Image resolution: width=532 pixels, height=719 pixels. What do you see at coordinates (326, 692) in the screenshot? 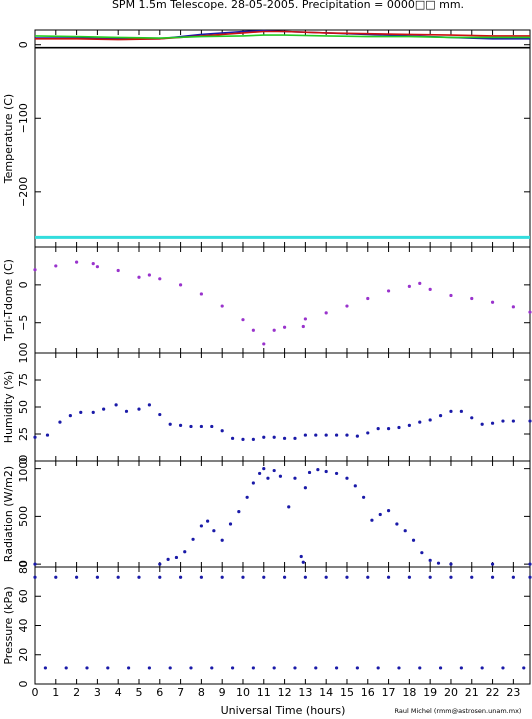
I see `x-tick-label: 14` at bounding box center [326, 692].